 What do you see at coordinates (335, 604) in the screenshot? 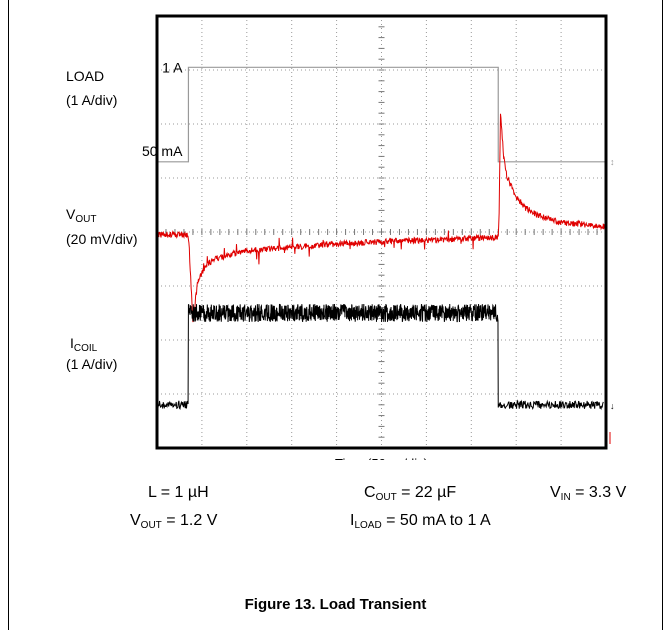
I see `figure-caption: Figure 13. Load Transient` at bounding box center [335, 604].